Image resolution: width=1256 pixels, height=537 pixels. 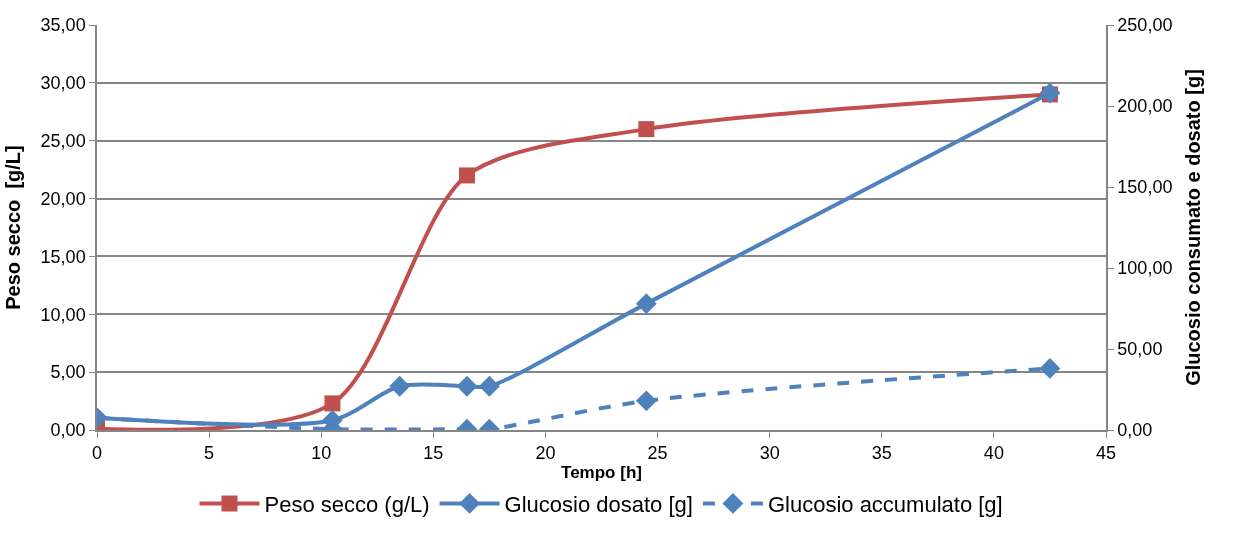 What do you see at coordinates (12, 227) in the screenshot?
I see `y-axis-title: Peso secco [g/L]` at bounding box center [12, 227].